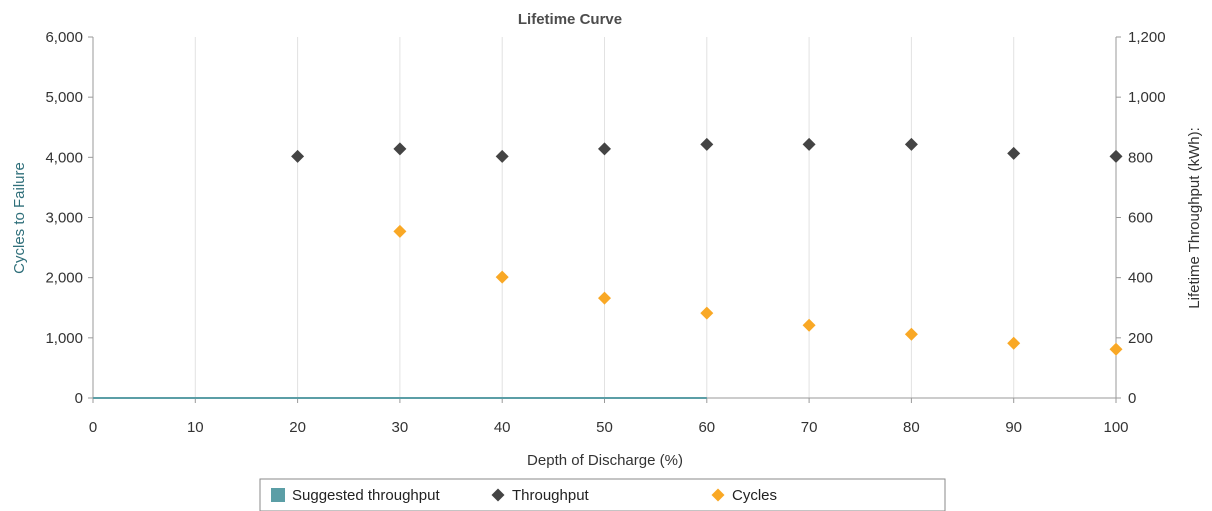 This screenshot has width=1212, height=511. What do you see at coordinates (400, 427) in the screenshot?
I see `x-tick-label: 30` at bounding box center [400, 427].